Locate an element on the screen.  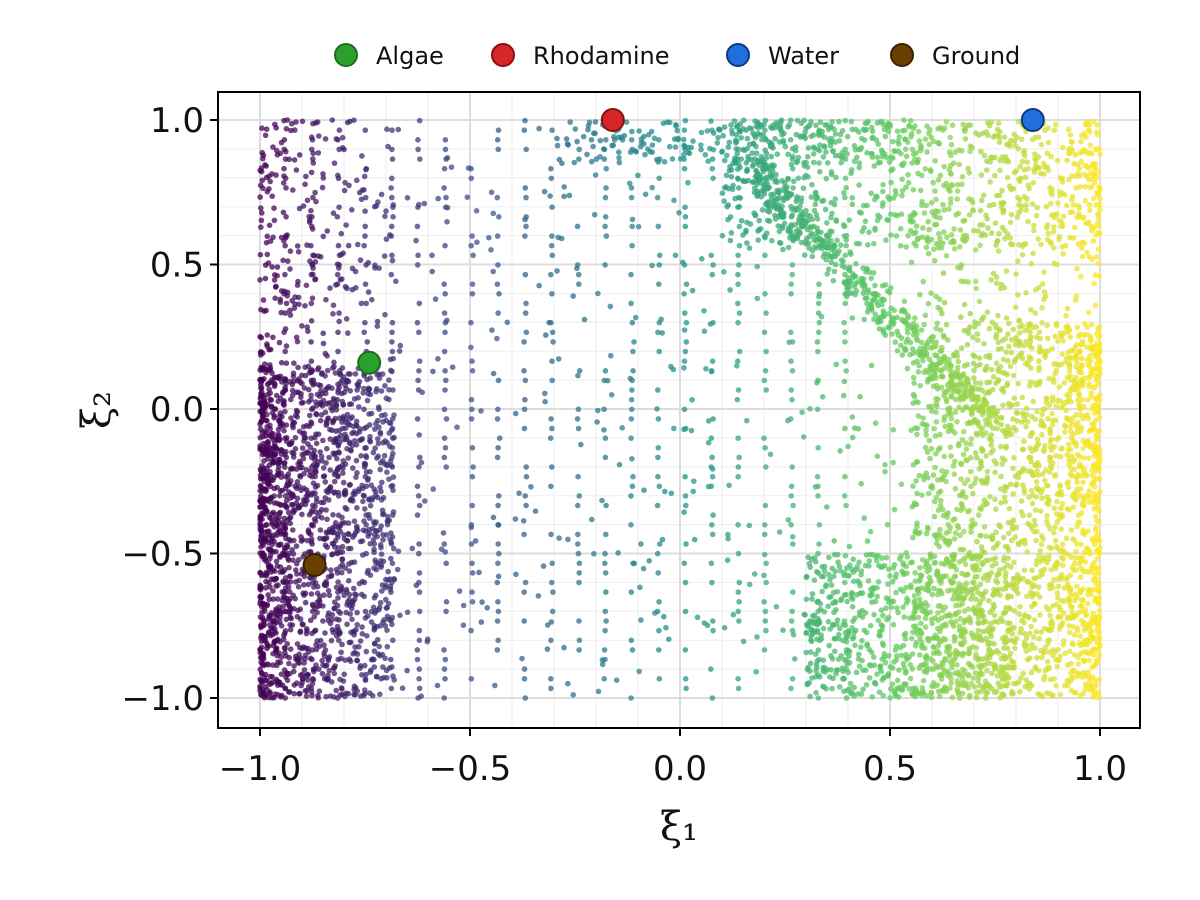
legend-marker is located at coordinates (738, 55).